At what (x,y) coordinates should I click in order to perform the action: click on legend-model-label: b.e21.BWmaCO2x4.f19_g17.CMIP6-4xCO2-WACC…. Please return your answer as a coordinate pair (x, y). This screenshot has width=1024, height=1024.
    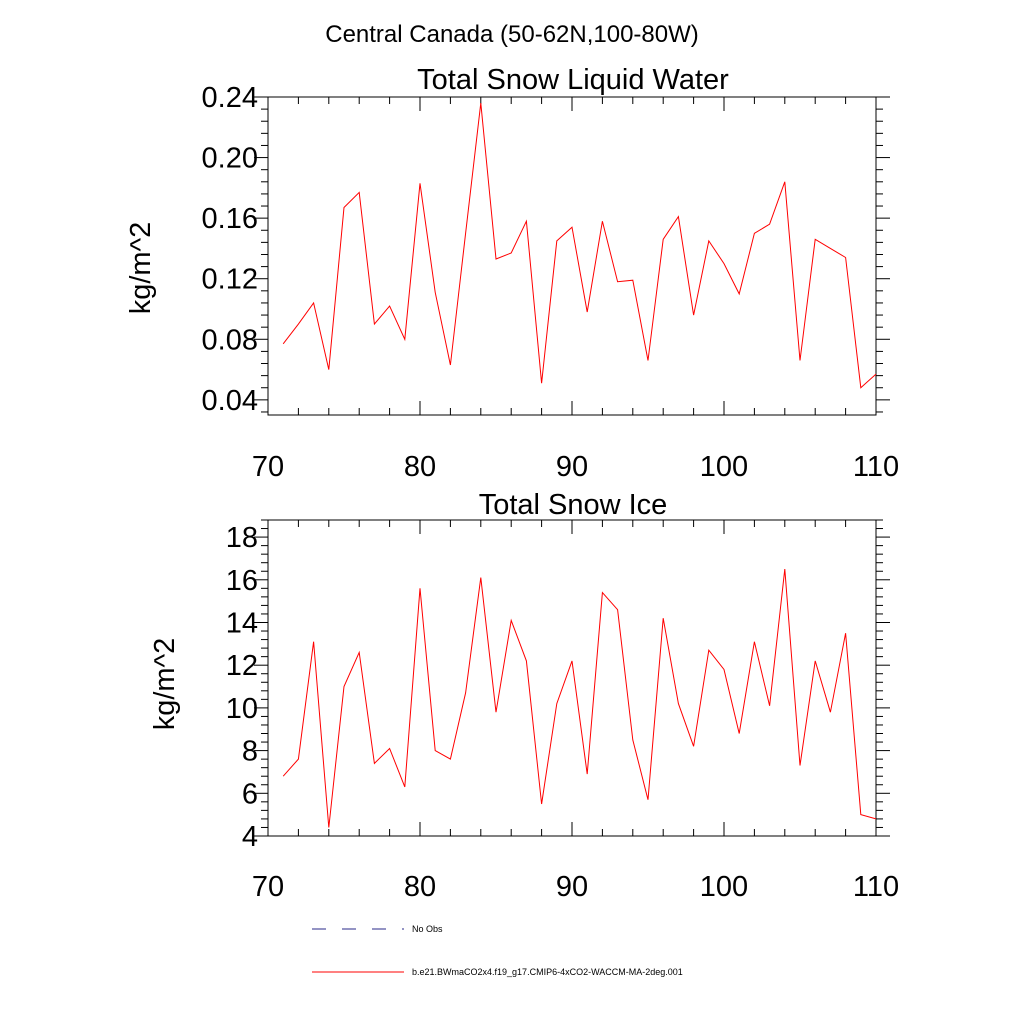
    Looking at the image, I should click on (547, 972).